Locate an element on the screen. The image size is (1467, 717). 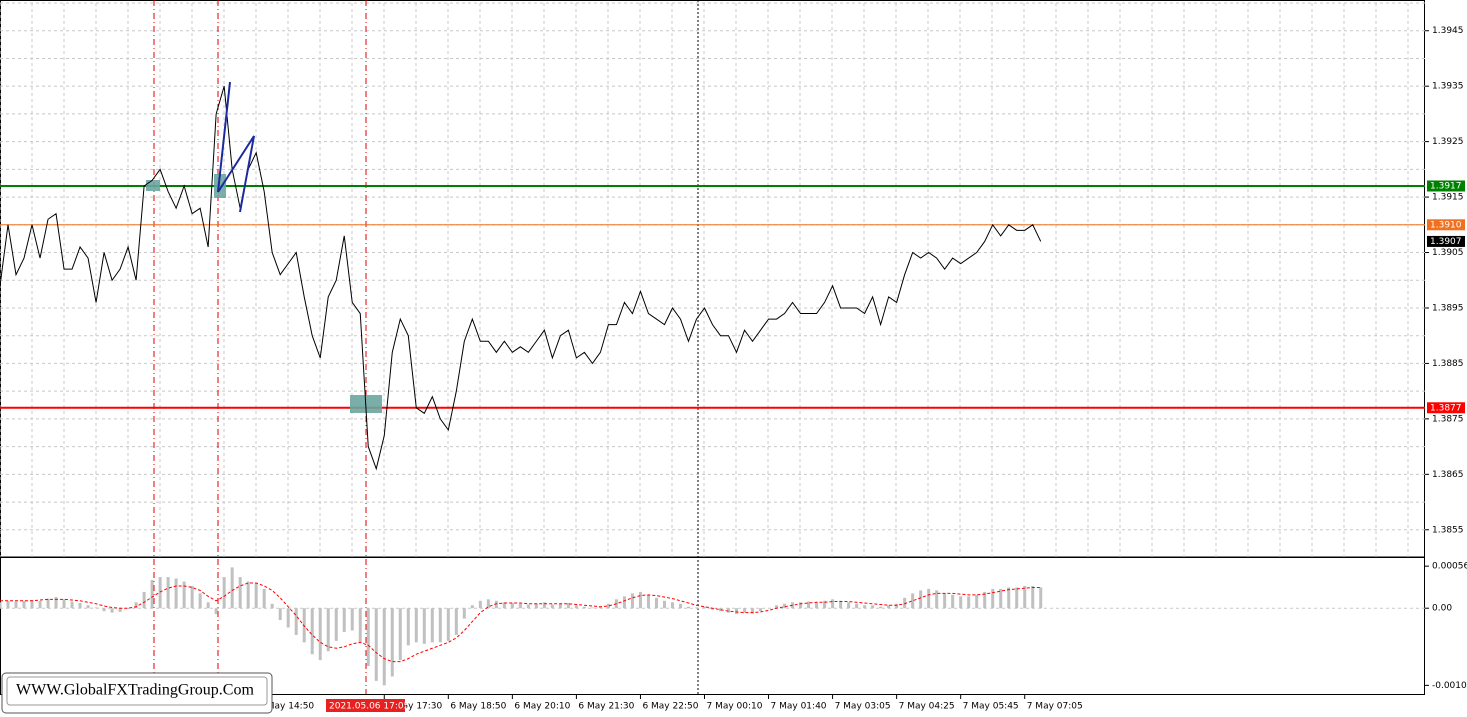
y-tick-label: 1.3885 is located at coordinates (1448, 364).